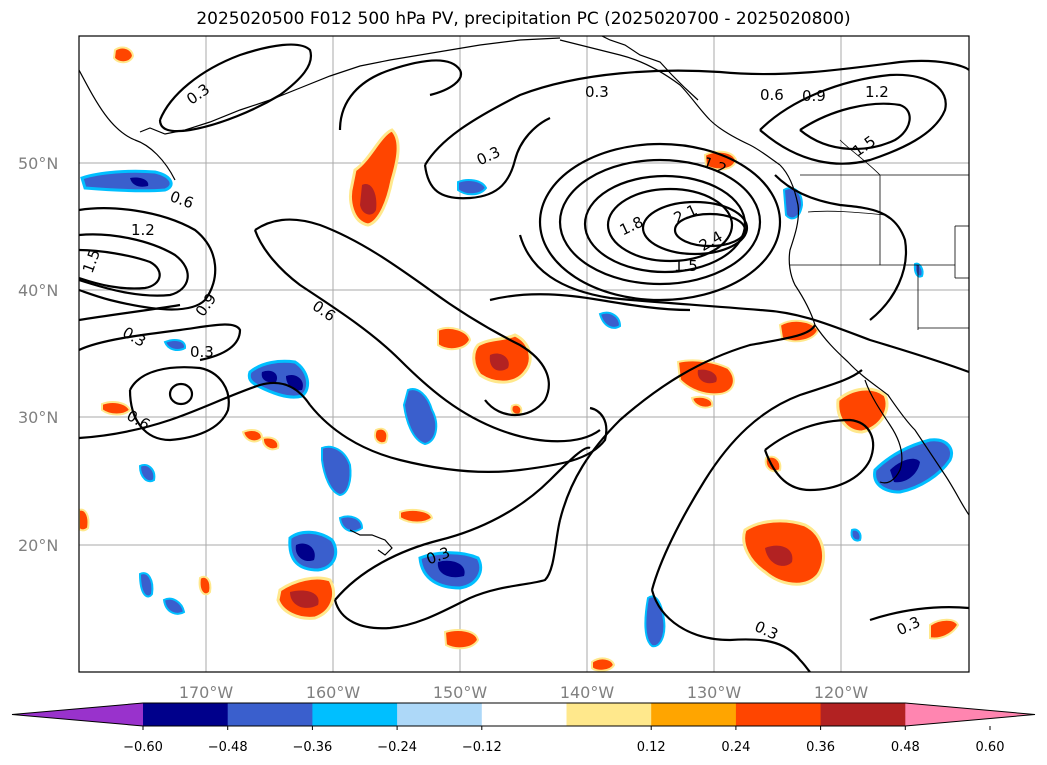 Image resolution: width=1047 pixels, height=765 pixels. What do you see at coordinates (38, 163) in the screenshot?
I see `lat-label-50n: 50°N` at bounding box center [38, 163].